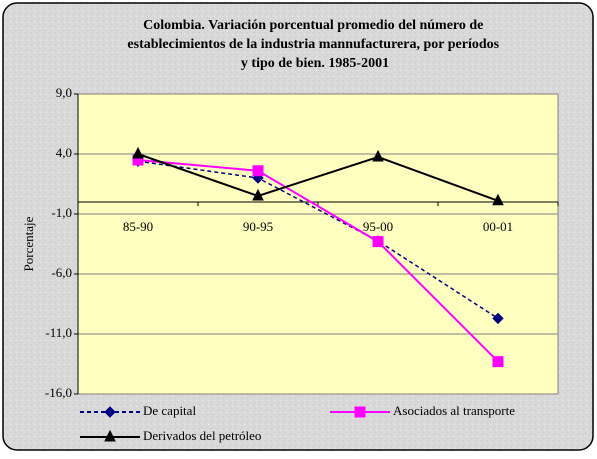  I want to click on x-tick-label: 00-01, so click(498, 226).